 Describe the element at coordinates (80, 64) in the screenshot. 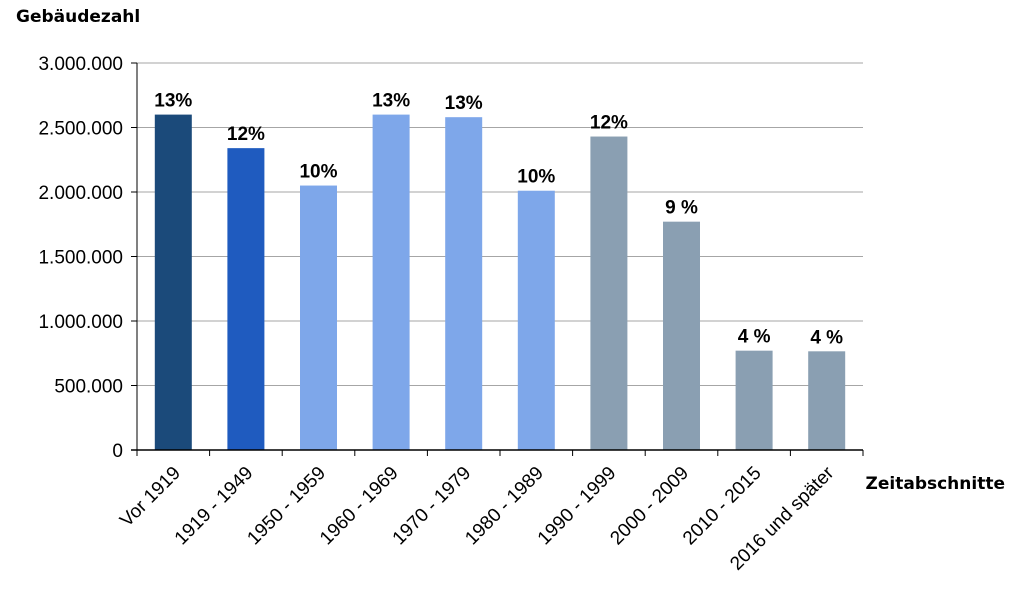

I see `y-tick-label: 3.000.000` at that location.